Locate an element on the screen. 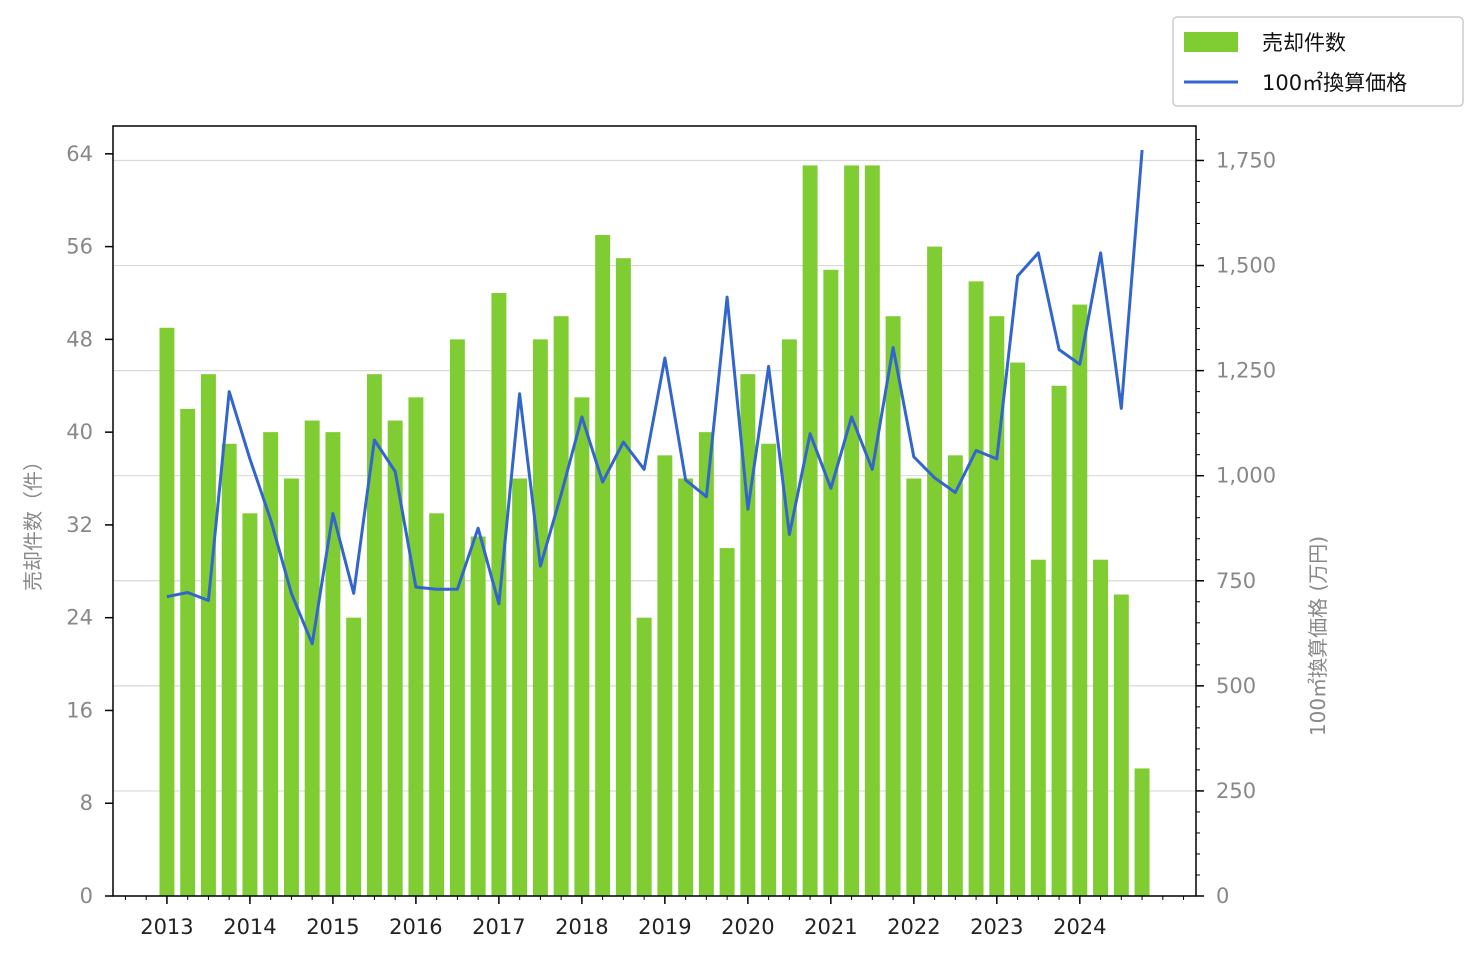  x-tick-label: 2014 is located at coordinates (249, 927).